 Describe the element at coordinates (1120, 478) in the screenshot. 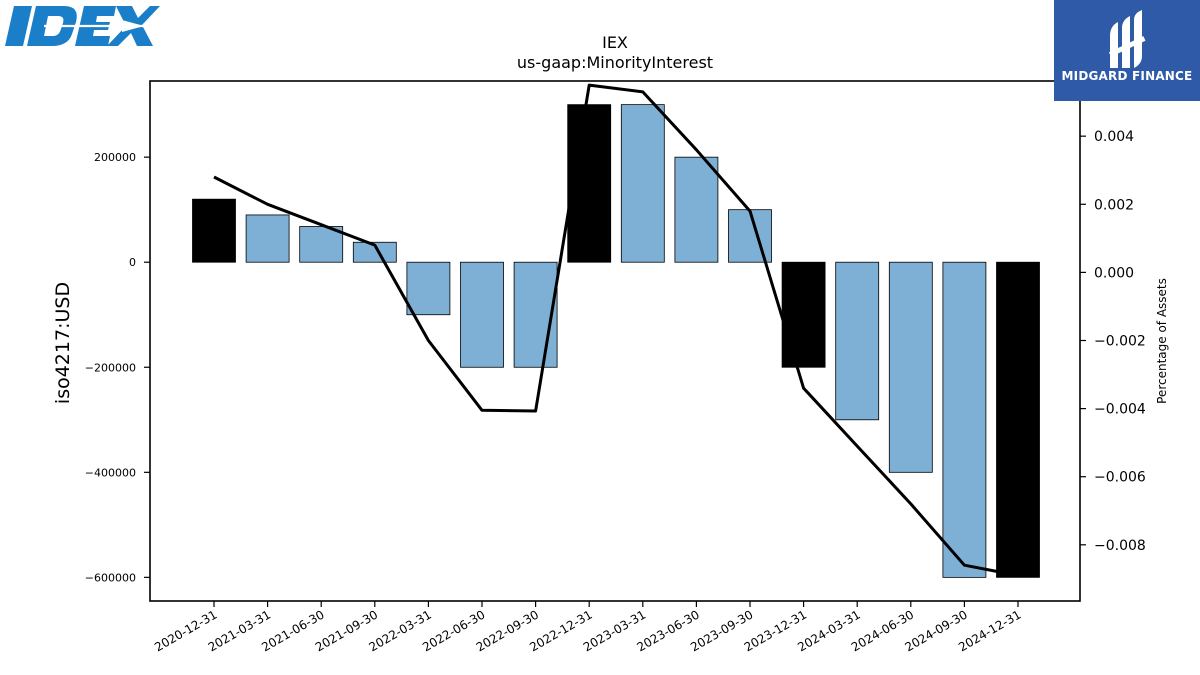

I see `y2-tick-label: −0.006` at that location.